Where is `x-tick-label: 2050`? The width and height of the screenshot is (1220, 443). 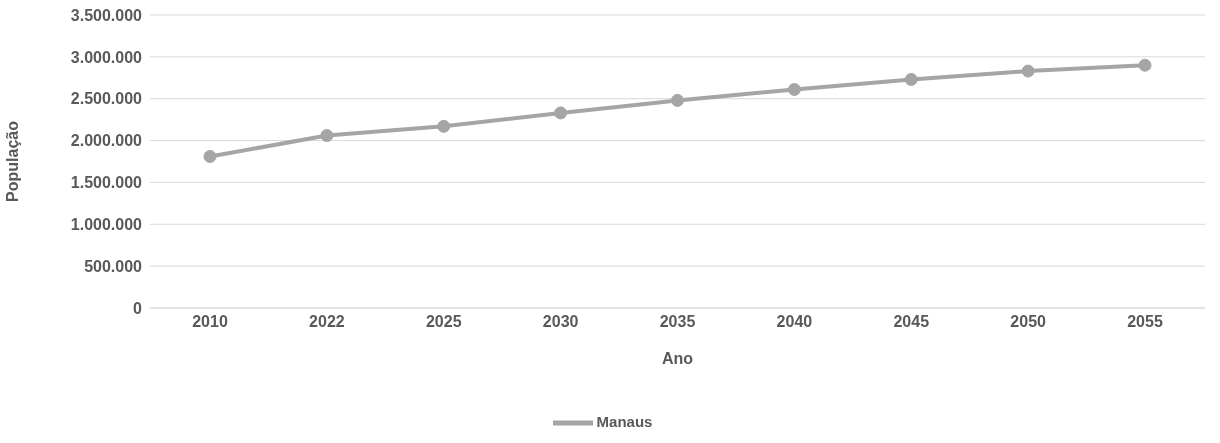
x-tick-label: 2050 is located at coordinates (1028, 322).